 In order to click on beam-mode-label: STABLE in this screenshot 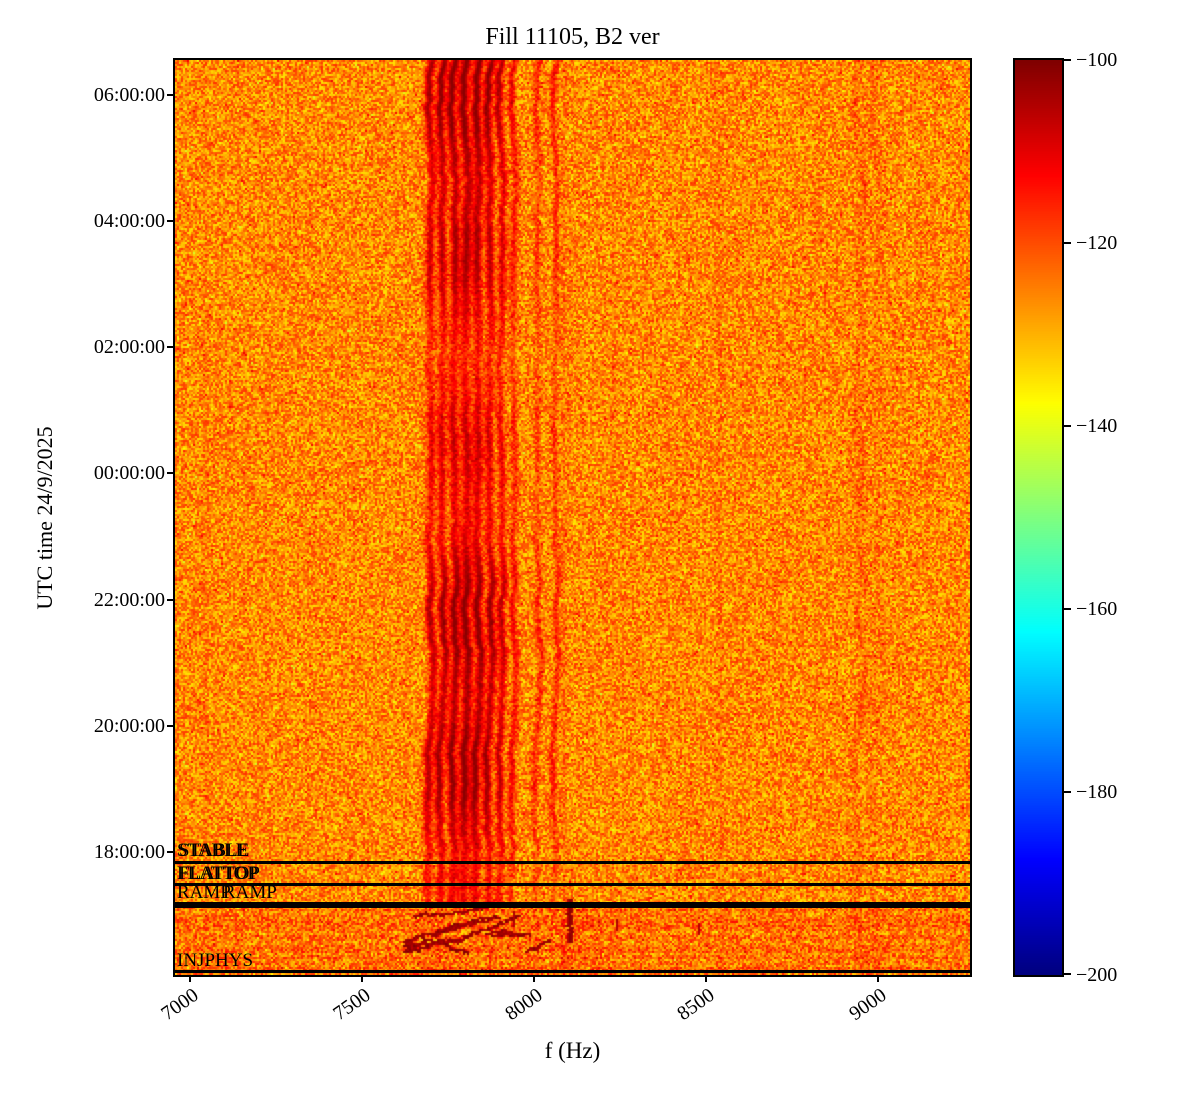, I will do `click(212, 850)`.